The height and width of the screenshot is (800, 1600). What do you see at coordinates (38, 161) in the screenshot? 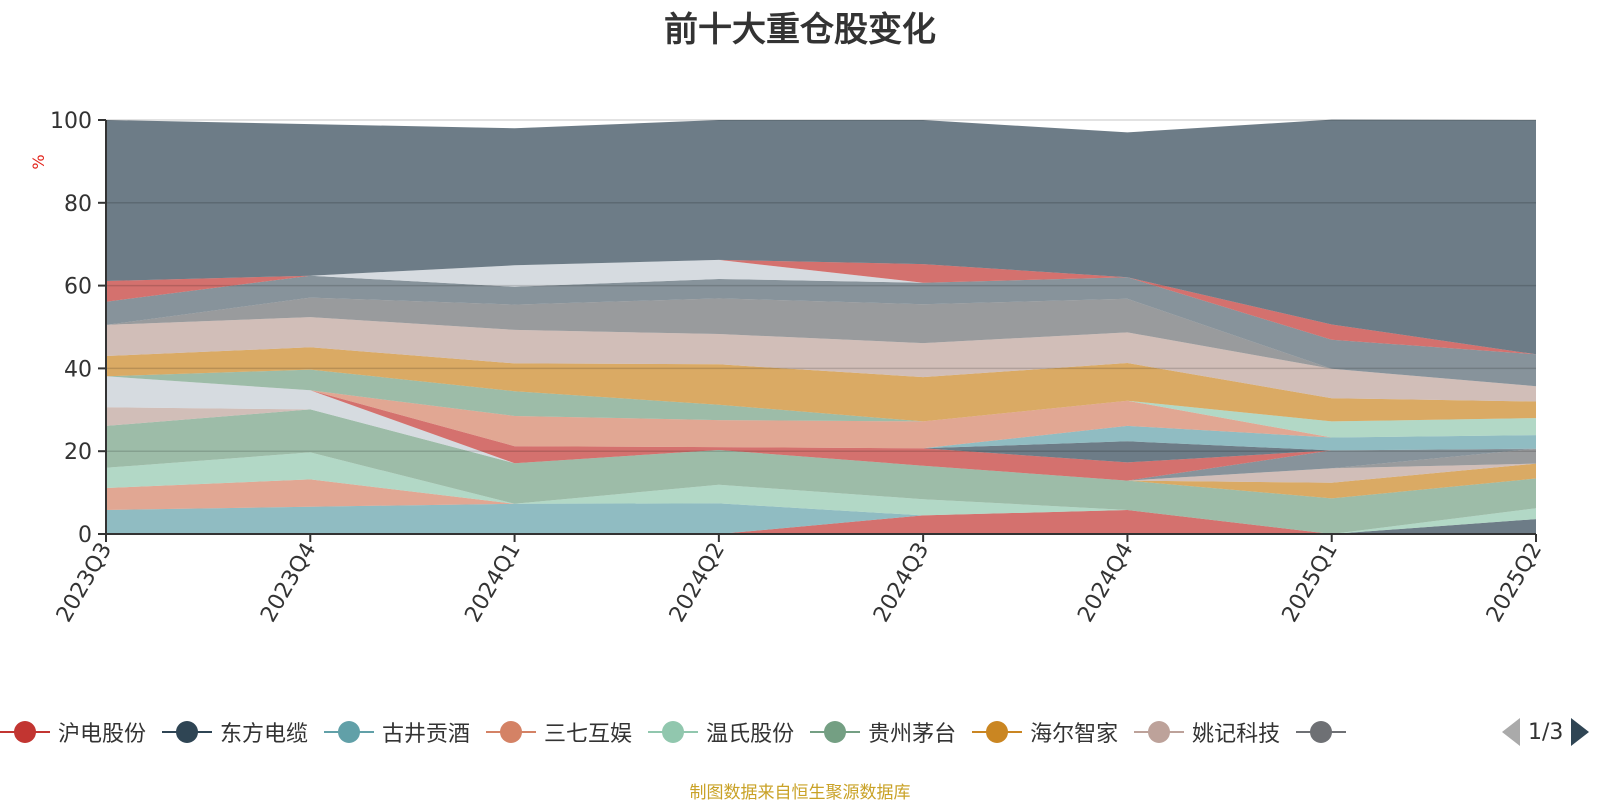
I see `y-axis-unit-label: %` at bounding box center [38, 161].